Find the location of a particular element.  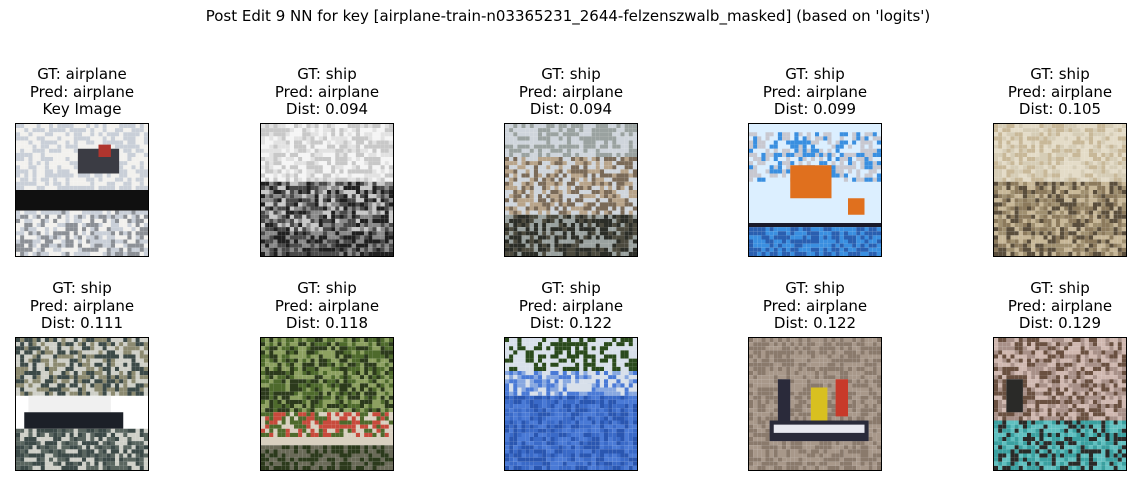

panel-caption: GT: ship Pred: airplane Dist: 0.118 is located at coordinates (327, 306).